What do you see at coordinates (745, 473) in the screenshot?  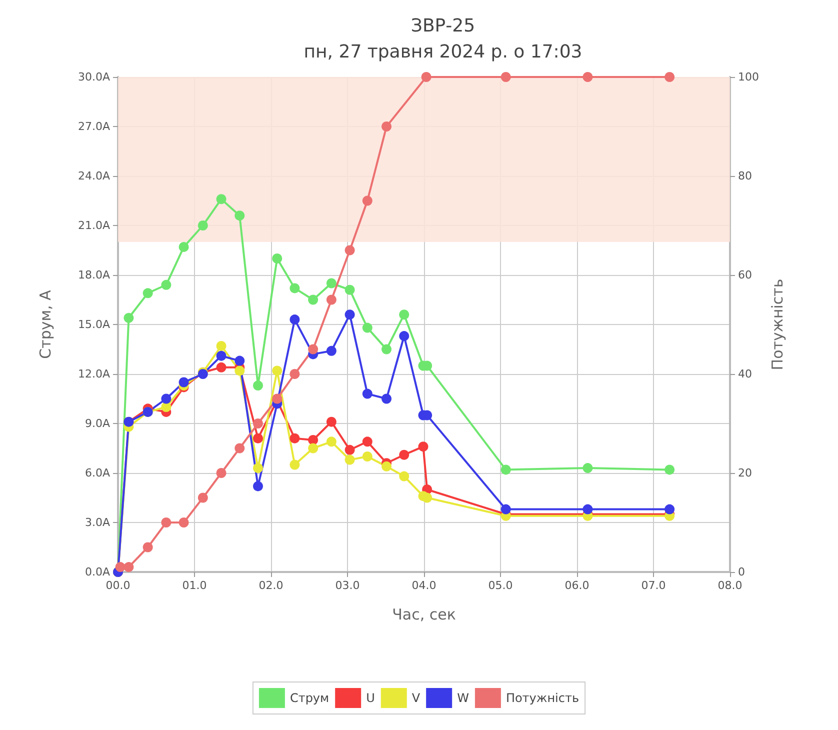 I see `y2-tick-label: 20` at bounding box center [745, 473].